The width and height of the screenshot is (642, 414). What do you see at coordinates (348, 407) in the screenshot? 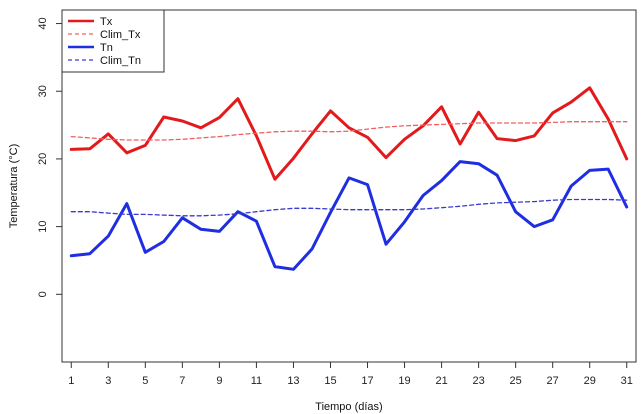
I see `x-axis-title: Tiempo (días)` at bounding box center [348, 407].